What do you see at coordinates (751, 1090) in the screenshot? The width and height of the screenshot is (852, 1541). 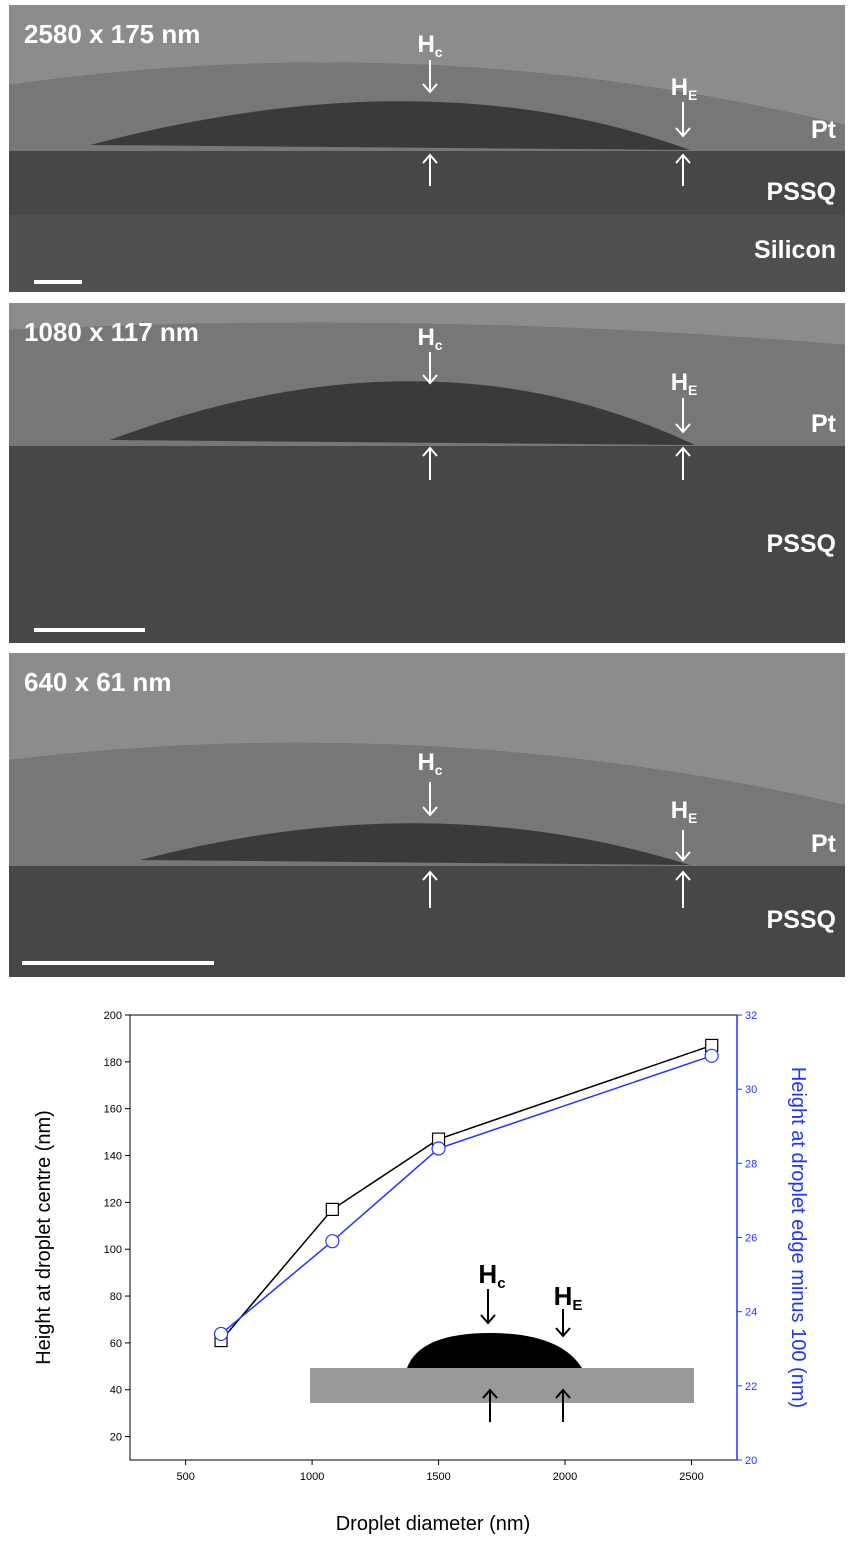 I see `y2-tick-label: 30` at bounding box center [751, 1090].